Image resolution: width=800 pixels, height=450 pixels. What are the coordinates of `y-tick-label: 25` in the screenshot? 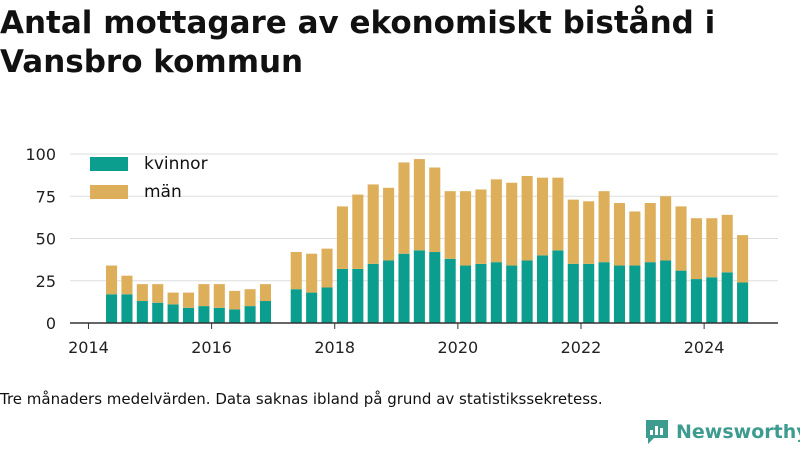 It's located at (46, 281).